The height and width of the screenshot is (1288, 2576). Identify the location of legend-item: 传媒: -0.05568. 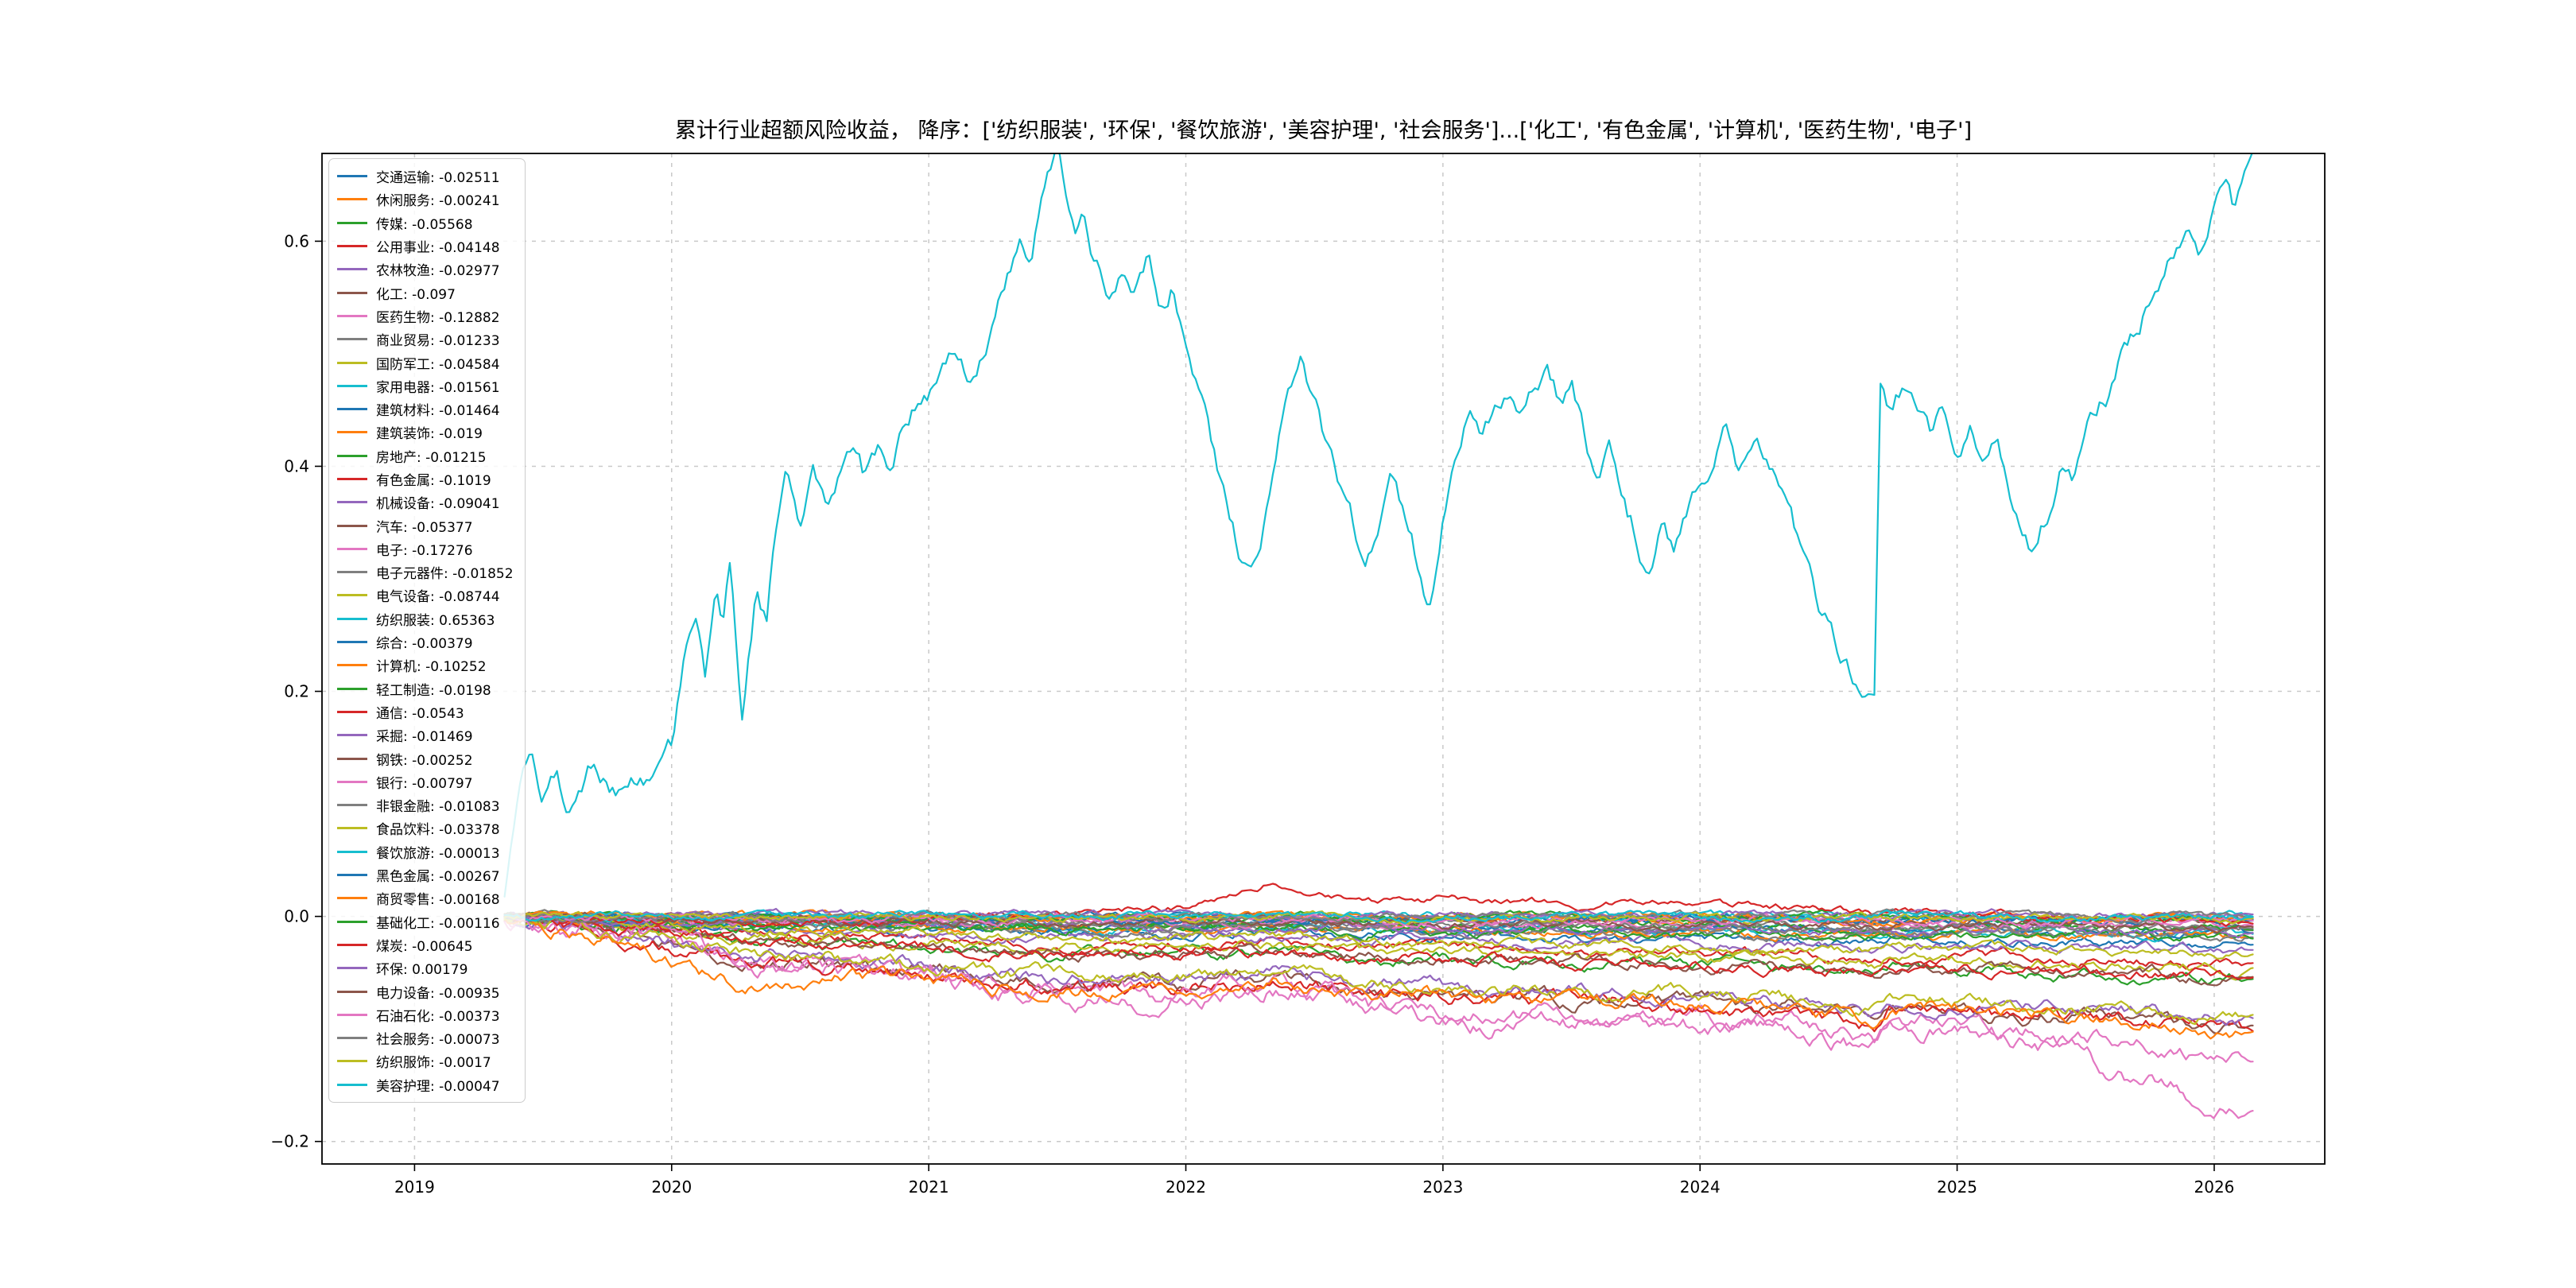
(425, 223).